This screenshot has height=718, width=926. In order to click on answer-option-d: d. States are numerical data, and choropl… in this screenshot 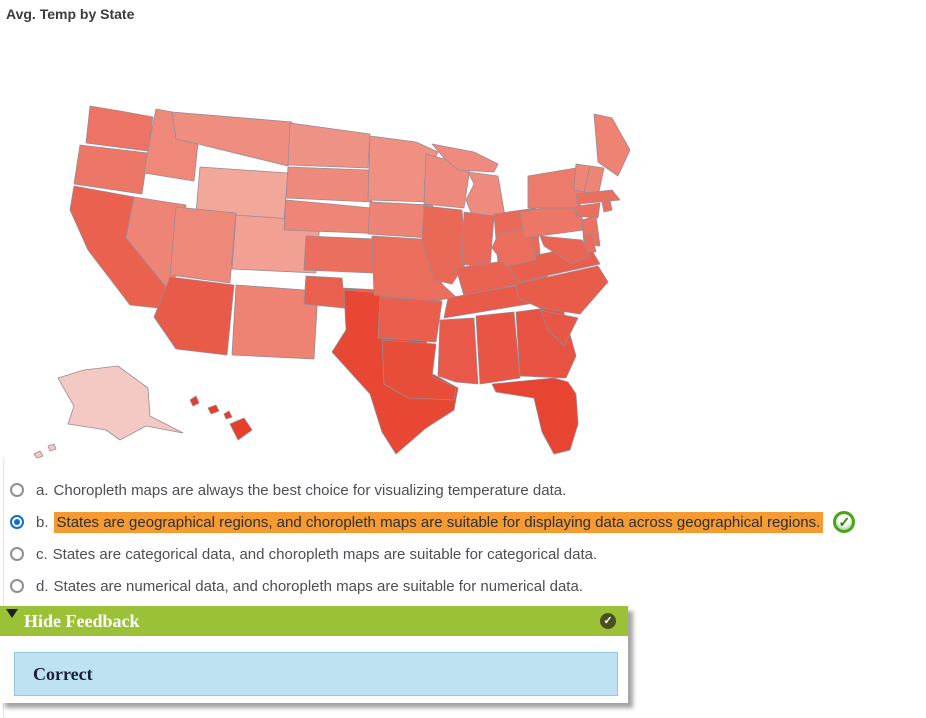, I will do `click(468, 586)`.